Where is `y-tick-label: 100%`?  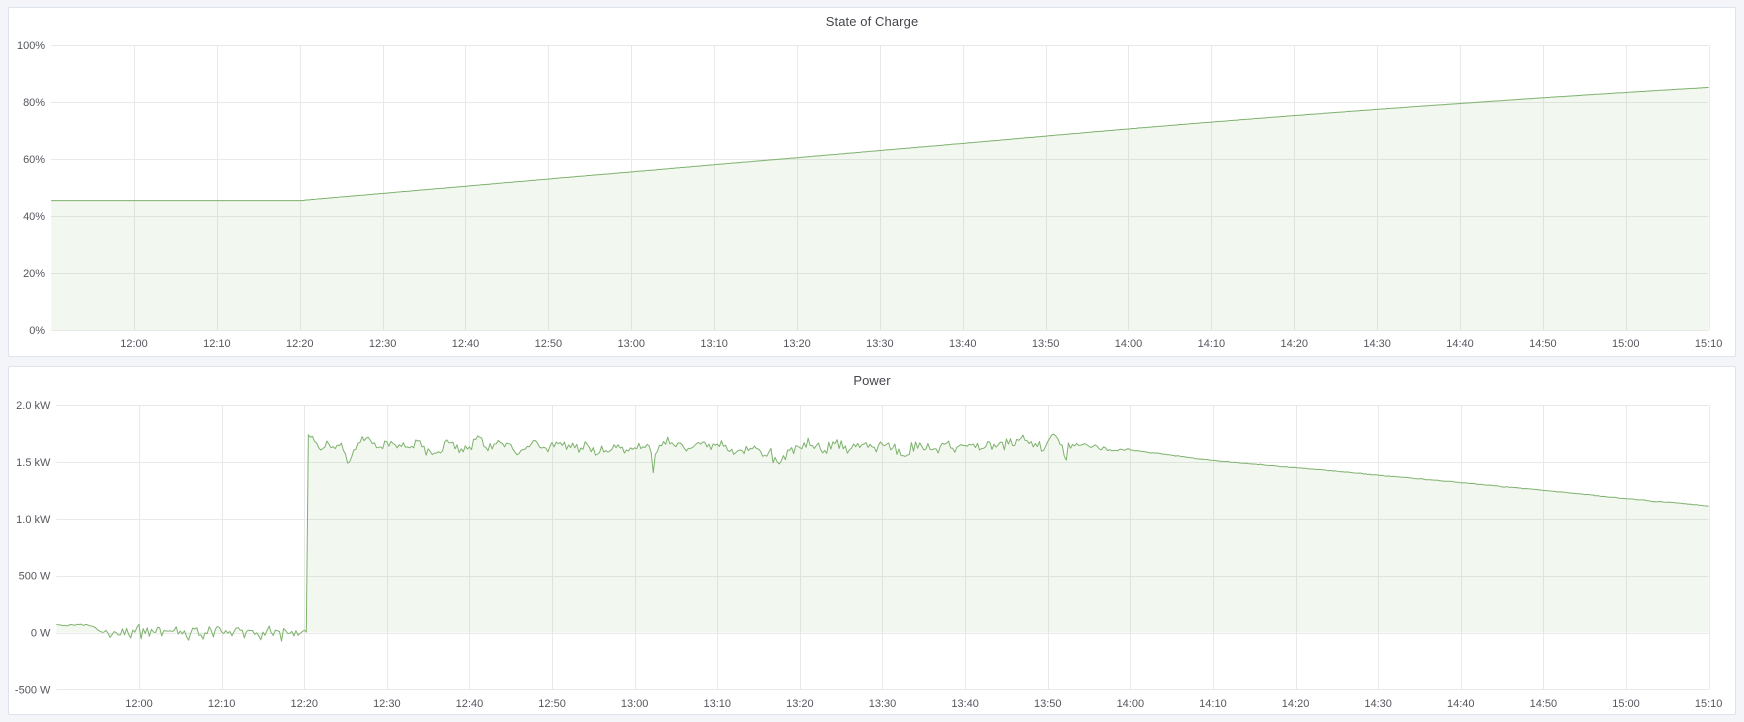 y-tick-label: 100% is located at coordinates (31, 46).